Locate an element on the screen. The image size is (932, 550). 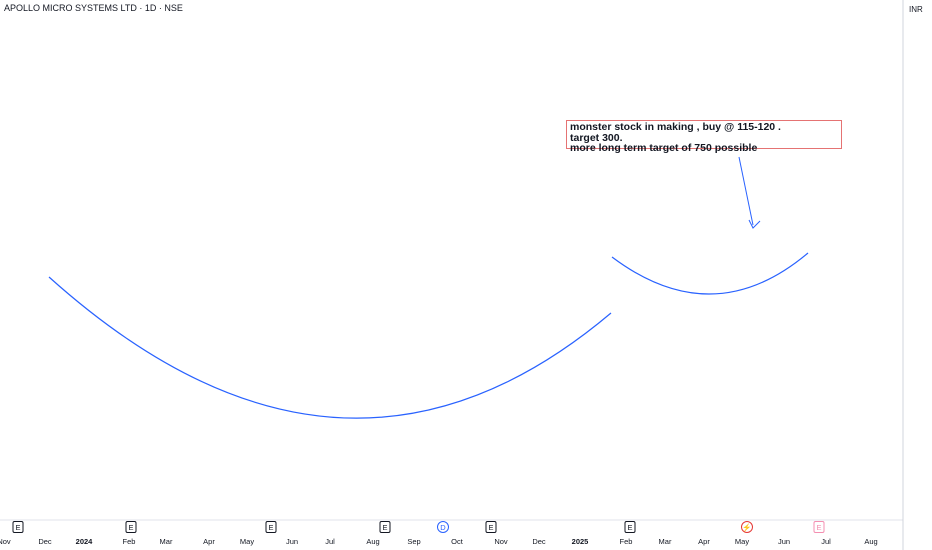
time-axis-label: 2024 is located at coordinates (85, 541).